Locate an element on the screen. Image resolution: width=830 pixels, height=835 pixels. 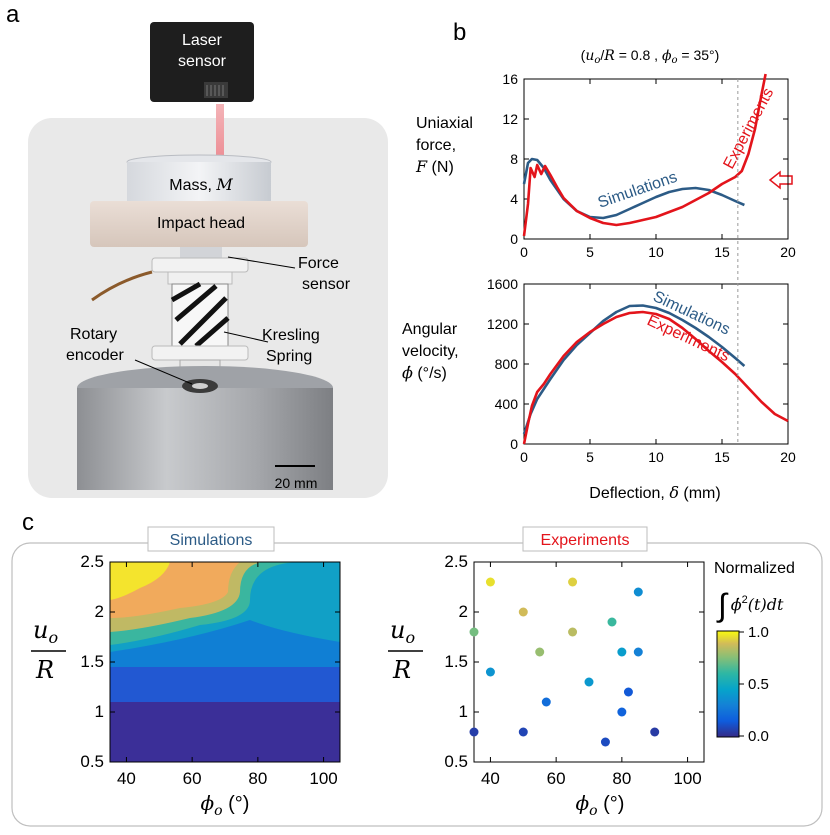
y-tick-label: 12 is located at coordinates (510, 119).